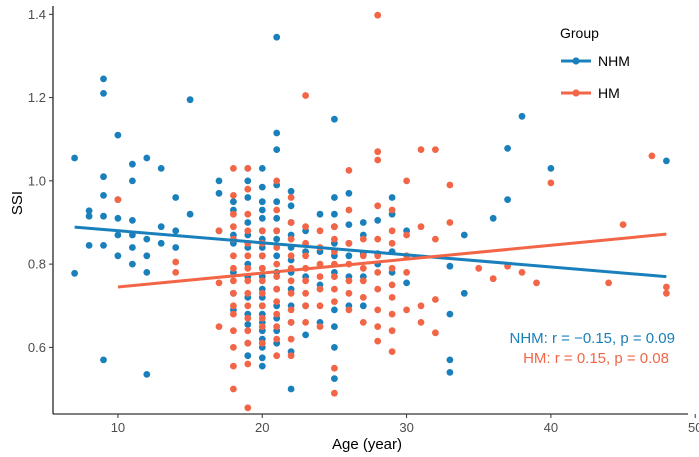 The image size is (699, 457). What do you see at coordinates (37, 180) in the screenshot?
I see `y-tick-label-2: 1.0` at bounding box center [37, 180].